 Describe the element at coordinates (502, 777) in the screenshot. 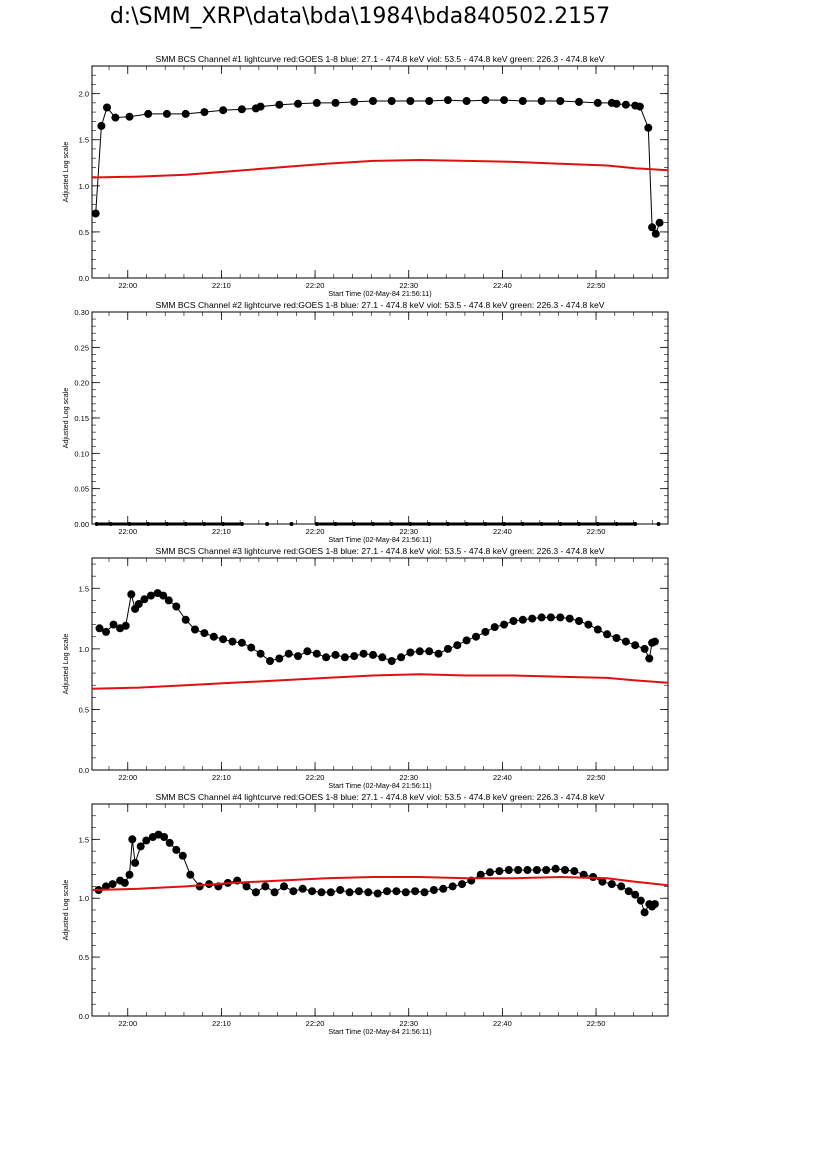

I see `x-tick-label: 22:40` at that location.